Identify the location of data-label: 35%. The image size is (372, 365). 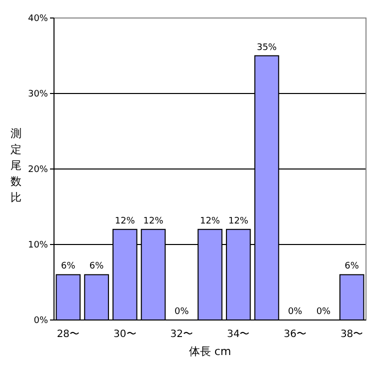
(267, 47).